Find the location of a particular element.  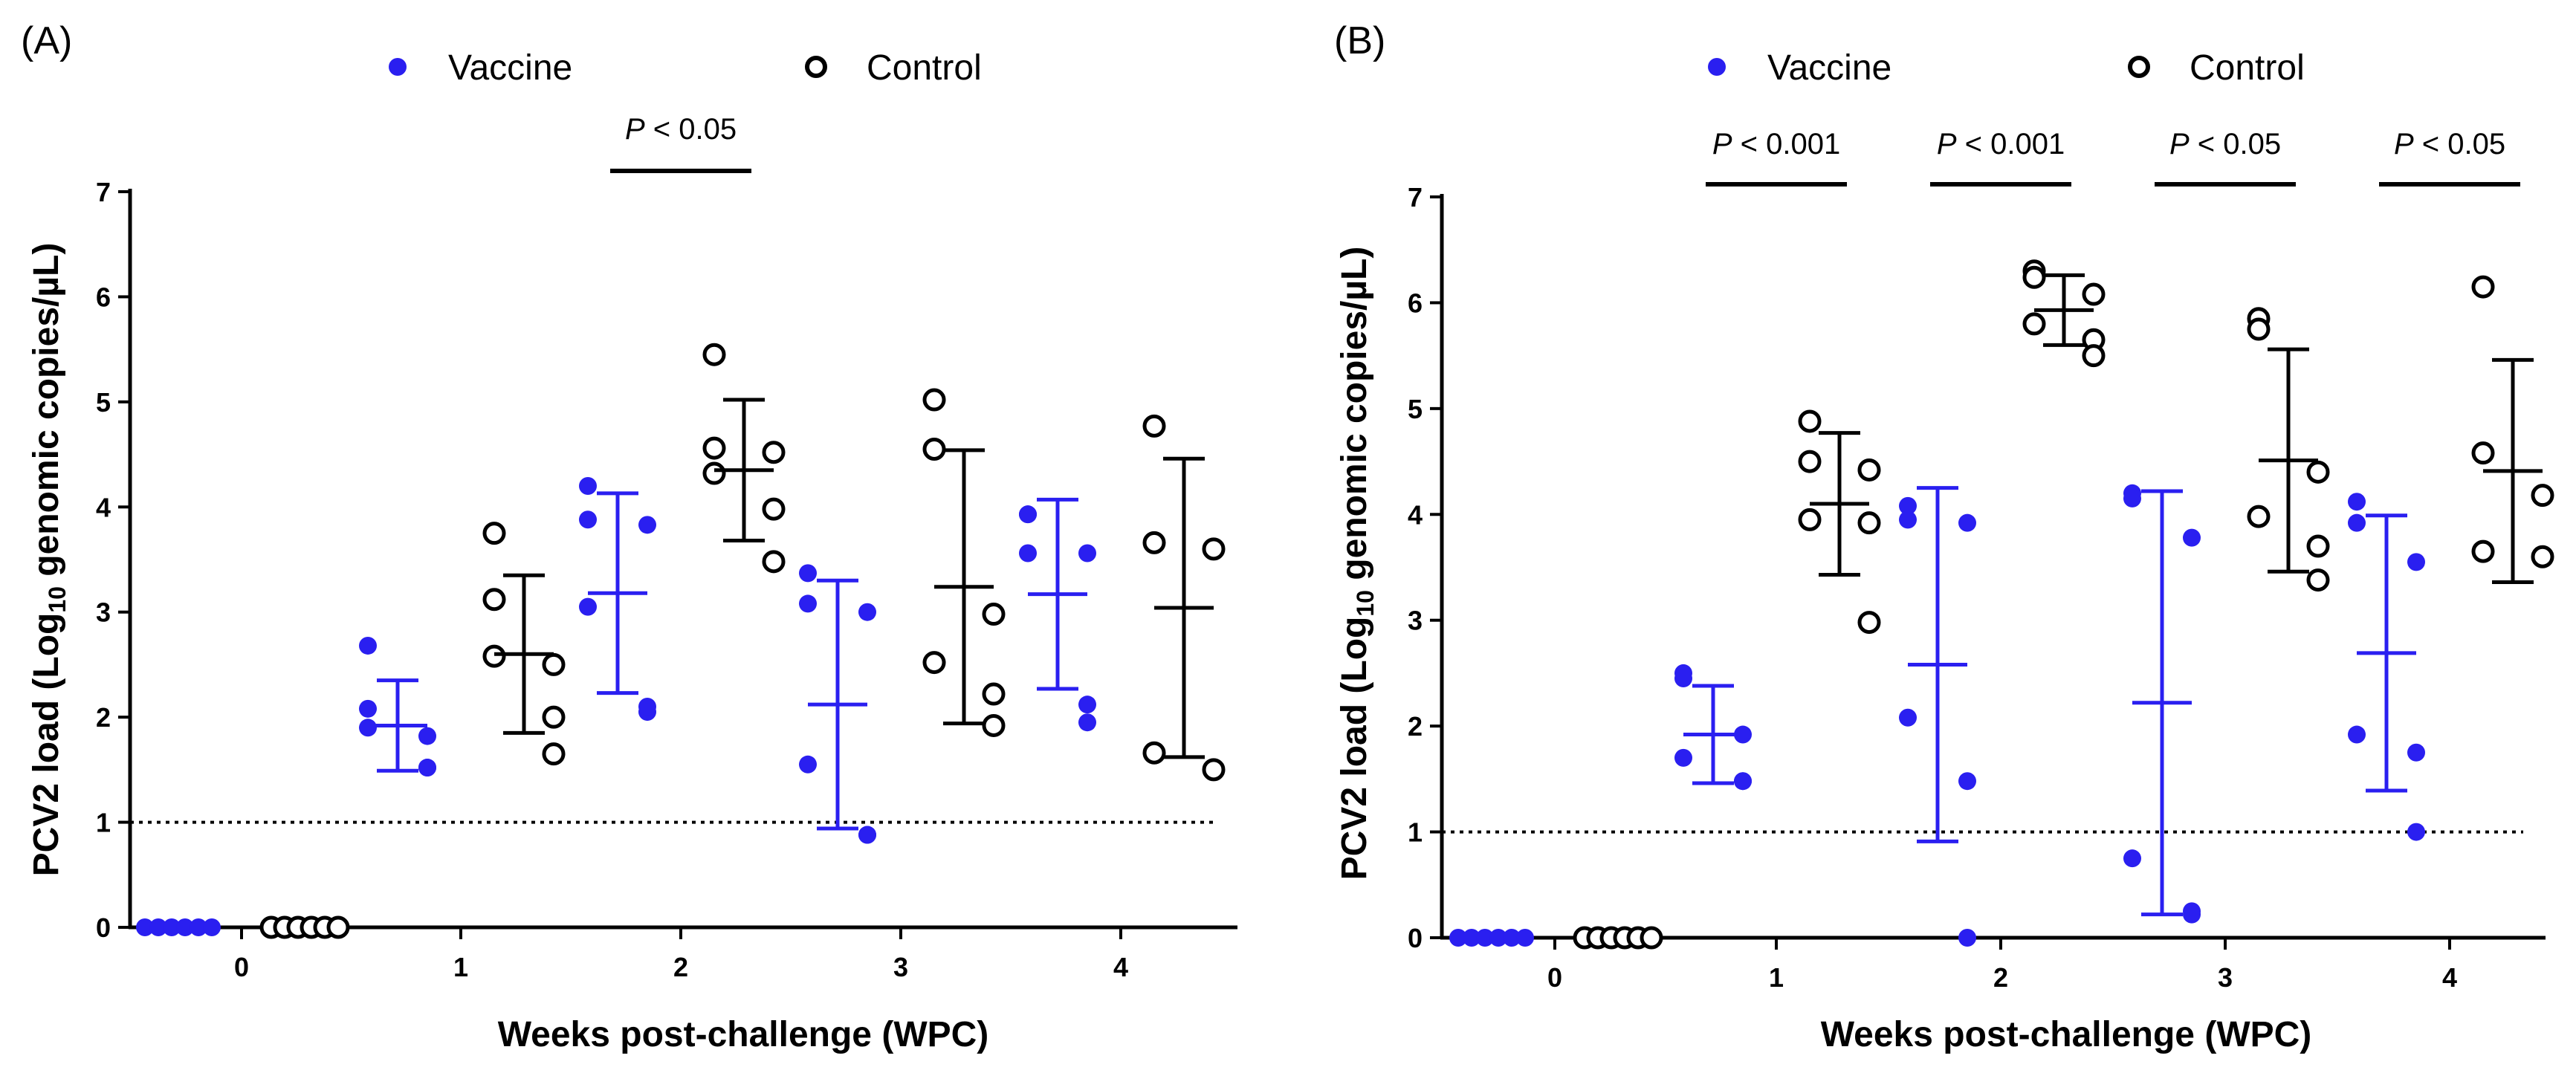

y-tick-label: 7 is located at coordinates (1415, 197).